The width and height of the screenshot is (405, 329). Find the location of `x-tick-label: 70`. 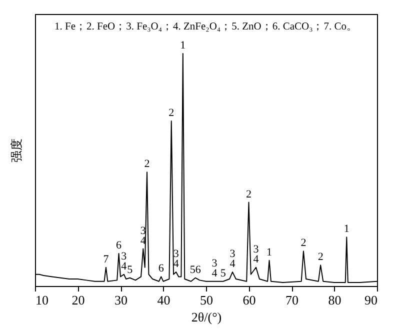

x-tick-label: 70 is located at coordinates (292, 300).